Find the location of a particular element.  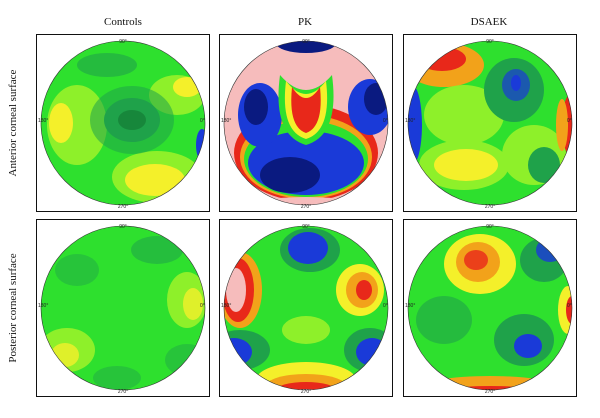

row-title-posterior: Posterior corneal surface is located at coordinates (13, 308).